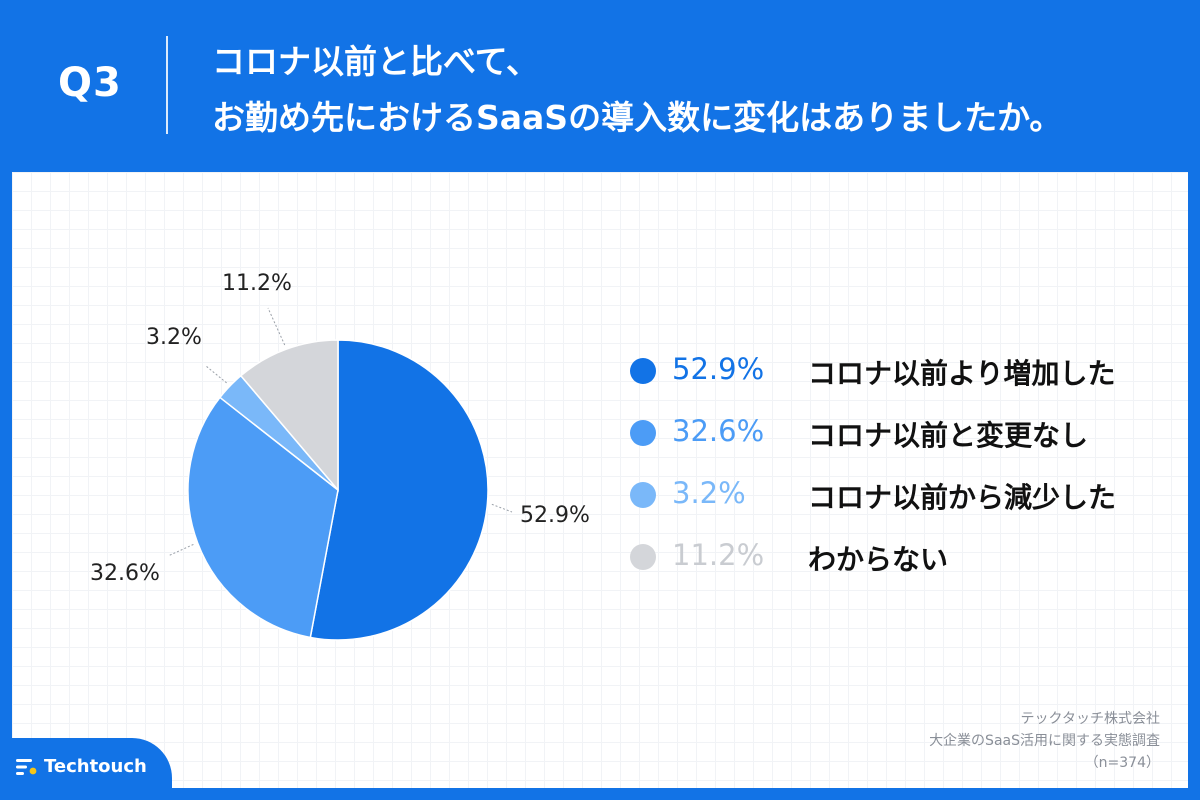 Image resolution: width=1200 pixels, height=800 pixels. What do you see at coordinates (948, 435) in the screenshot?
I see `legend-label: コロナ以前と変更なし` at bounding box center [948, 435].